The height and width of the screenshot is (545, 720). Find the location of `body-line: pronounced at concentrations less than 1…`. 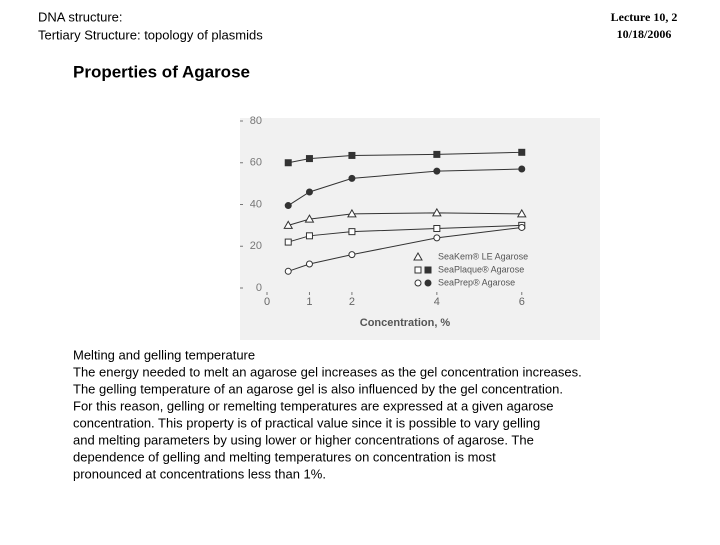

body-line: pronounced at concentrations less than 1… is located at coordinates (199, 473).